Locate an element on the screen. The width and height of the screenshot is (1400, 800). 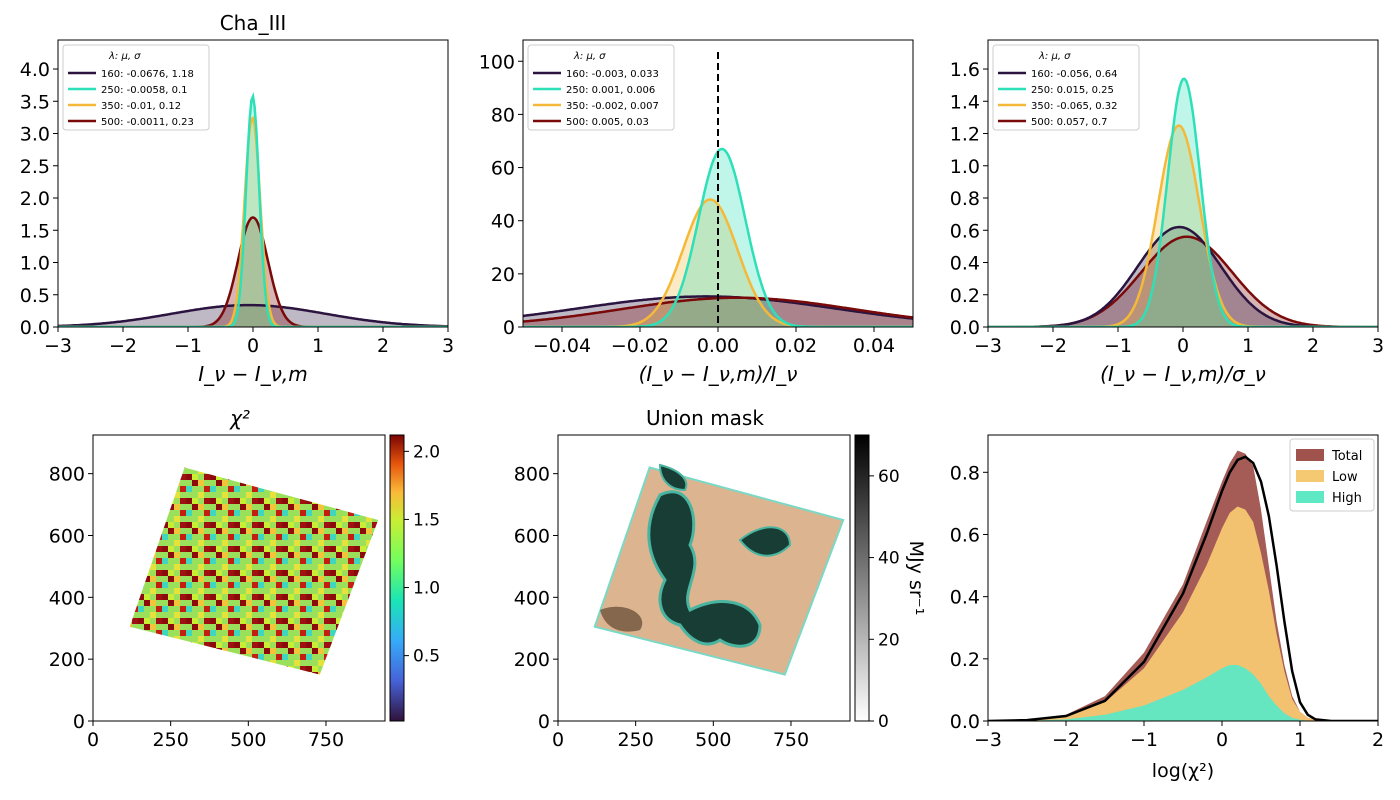
legend-label: 500: 0.057, 0.7 is located at coordinates (1069, 122).